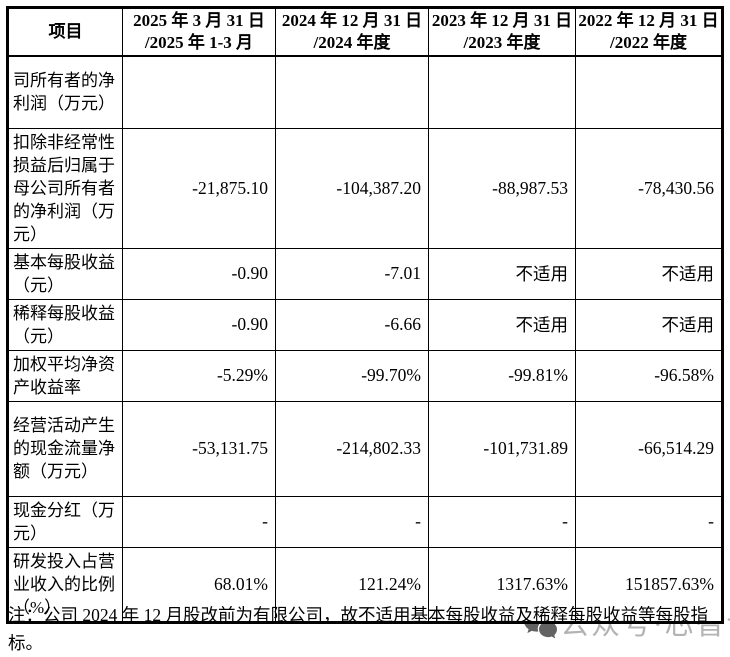  What do you see at coordinates (649, 584) in the screenshot?
I see `value-cell: 151857.63%` at bounding box center [649, 584].